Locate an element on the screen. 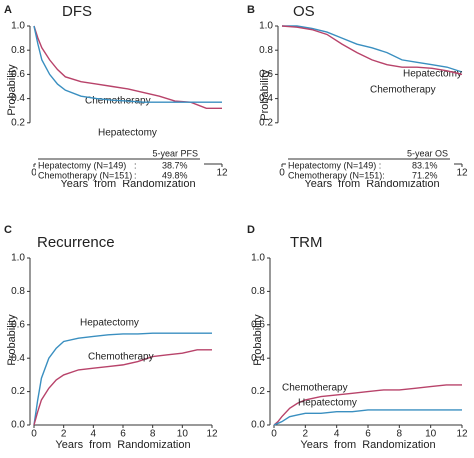 The height and width of the screenshot is (458, 474). panel-title: Recurrence is located at coordinates (76, 242).